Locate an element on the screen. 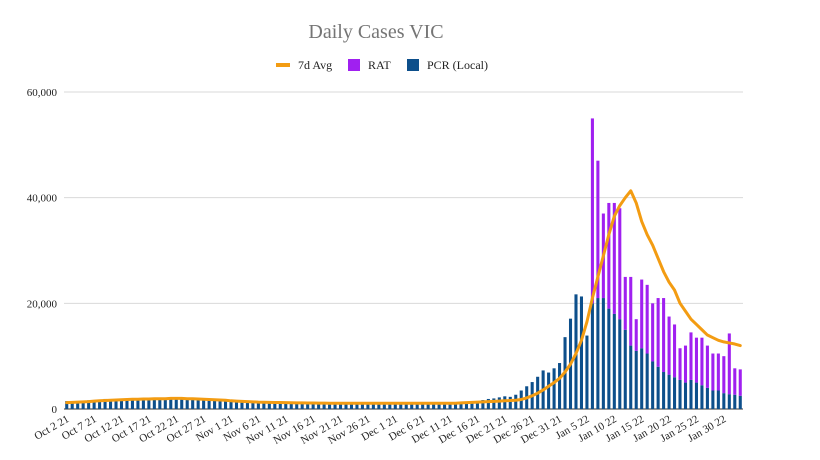  legend-swatch-rat is located at coordinates (354, 65).